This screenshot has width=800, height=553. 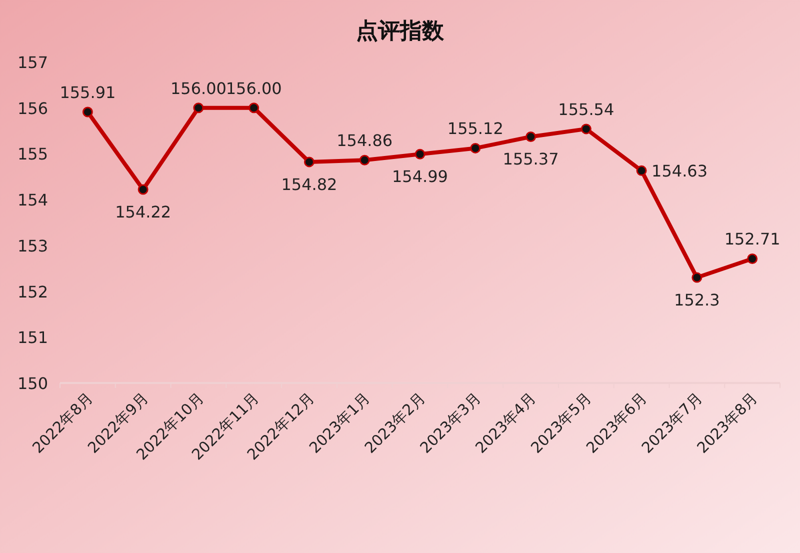 I want to click on ytick: 156, so click(x=32, y=108).